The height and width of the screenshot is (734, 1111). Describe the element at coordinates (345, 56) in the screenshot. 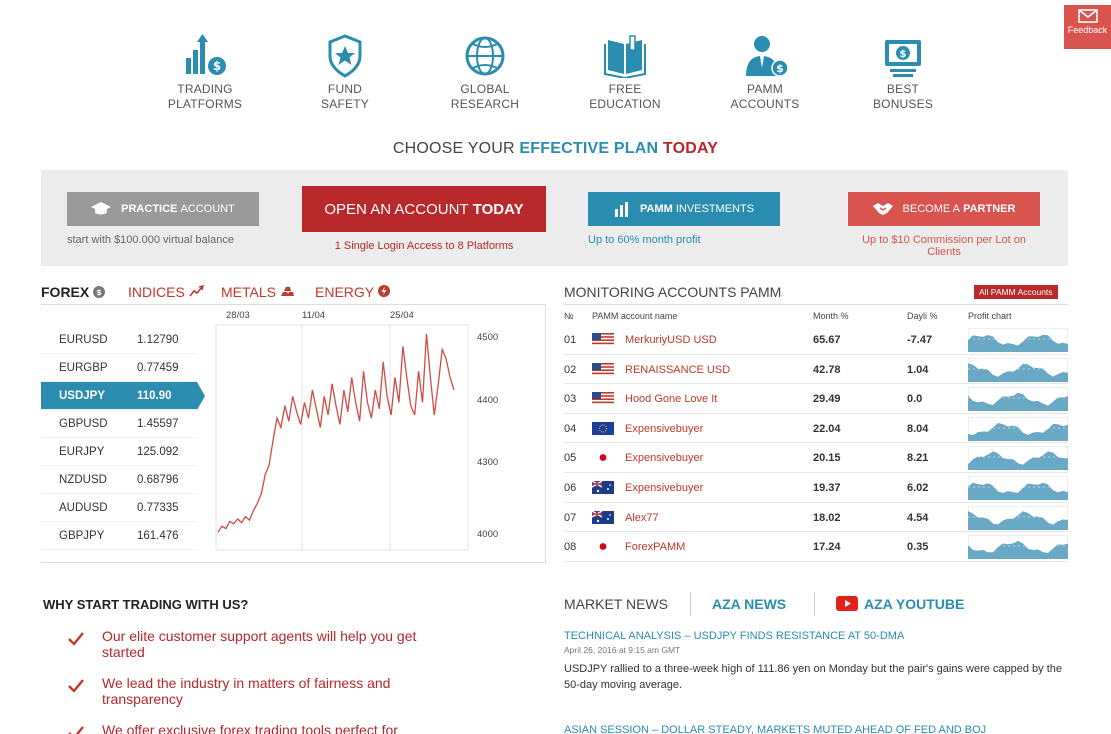

I see `shield-star-icon` at that location.